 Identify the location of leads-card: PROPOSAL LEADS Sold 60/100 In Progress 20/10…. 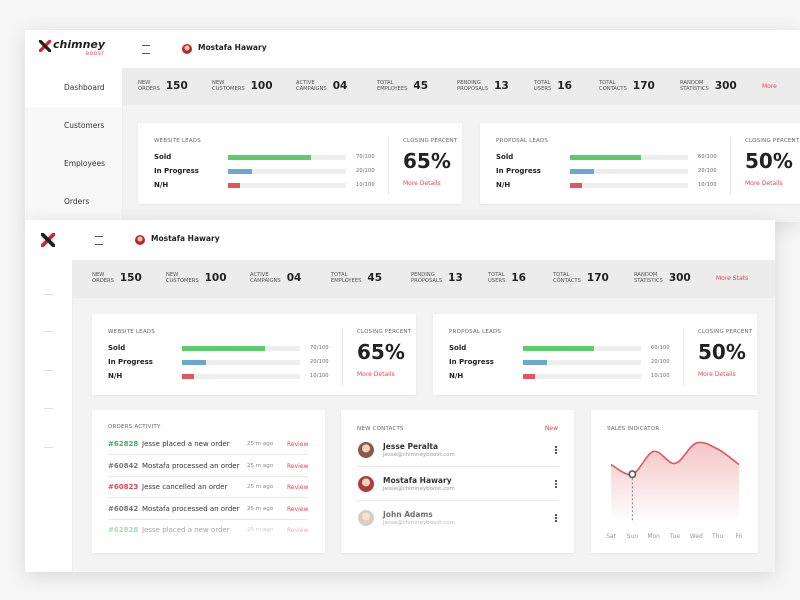
(595, 354).